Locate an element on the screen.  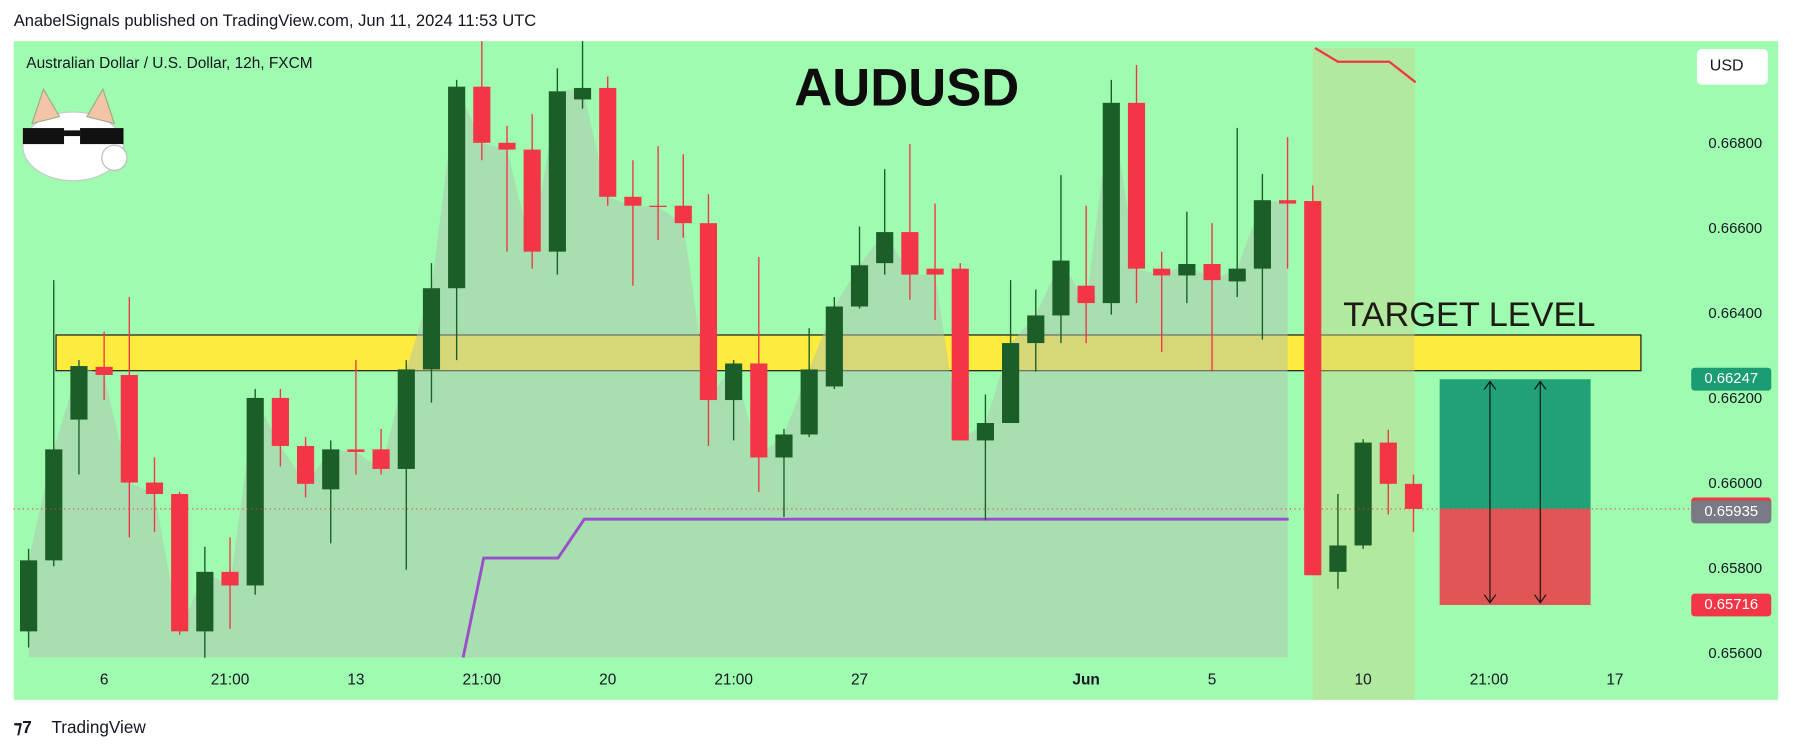
tv-logo: ⁊7 is located at coordinates (23, 727).